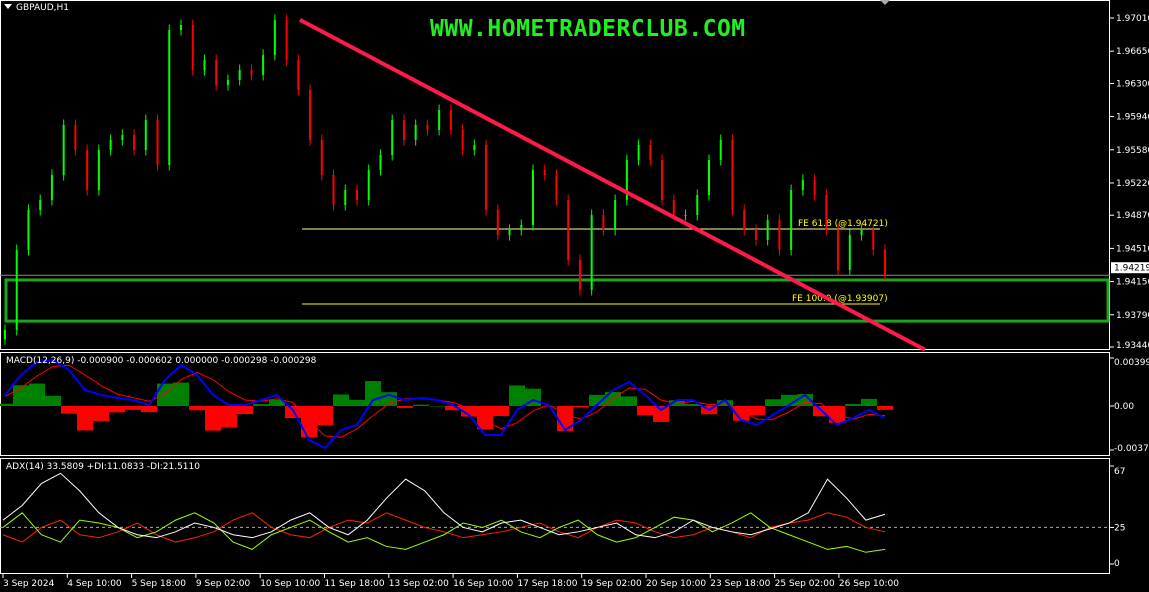  I want to click on time-tick-label: 16 Sep 10:00, so click(483, 584).